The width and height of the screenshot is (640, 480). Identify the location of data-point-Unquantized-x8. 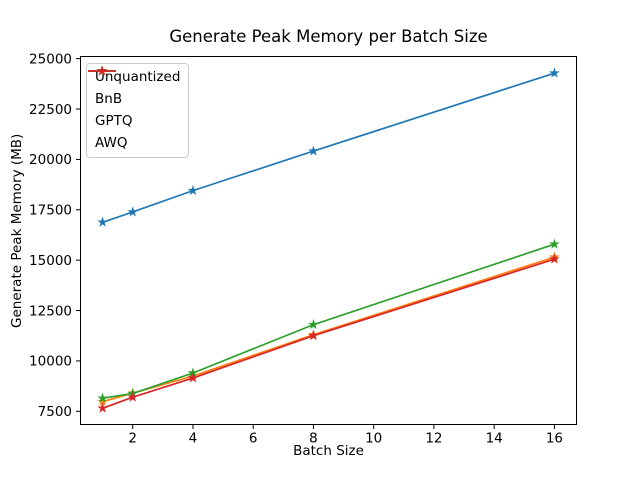
(313, 150).